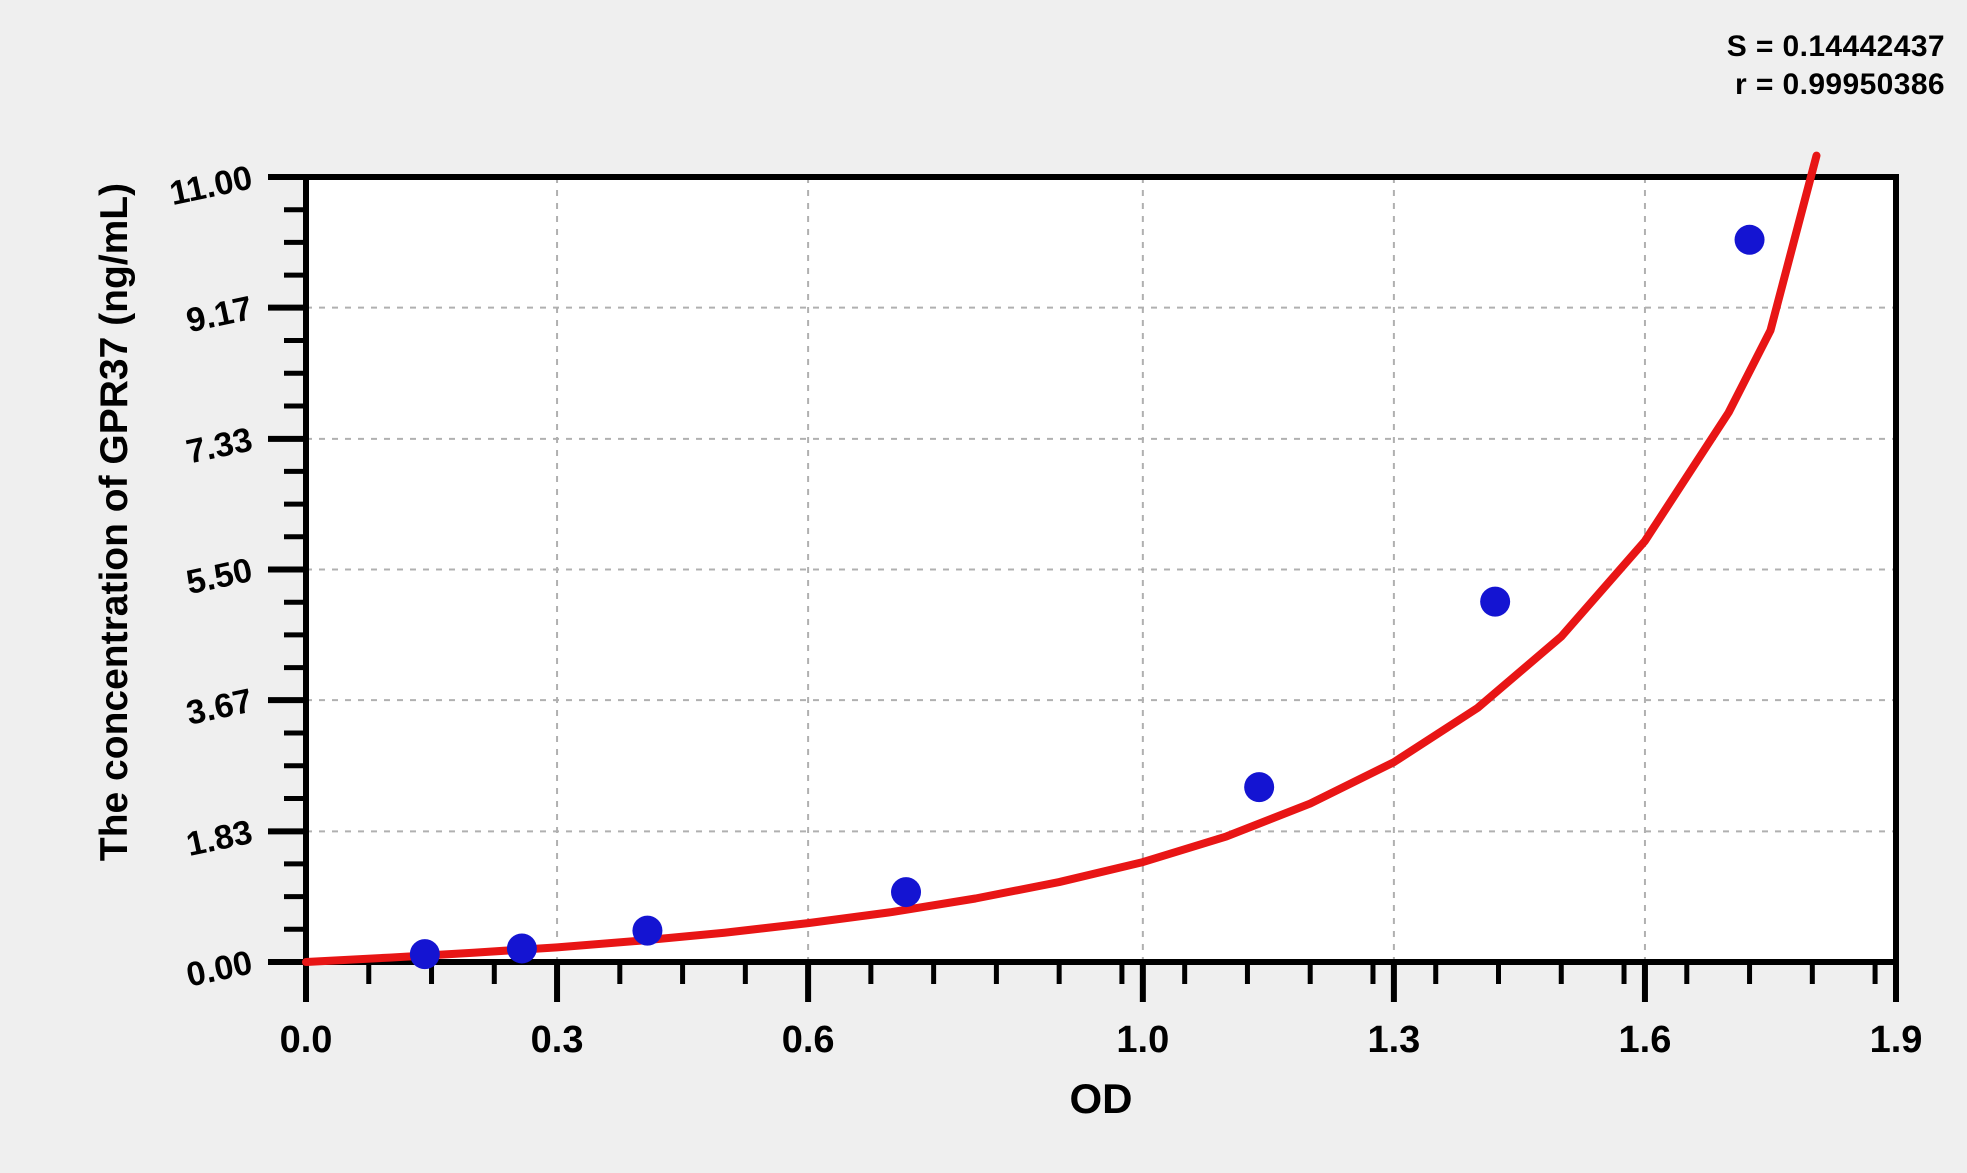 This screenshot has height=1173, width=1967. What do you see at coordinates (1101, 1098) in the screenshot?
I see `x-axis-title: OD` at bounding box center [1101, 1098].